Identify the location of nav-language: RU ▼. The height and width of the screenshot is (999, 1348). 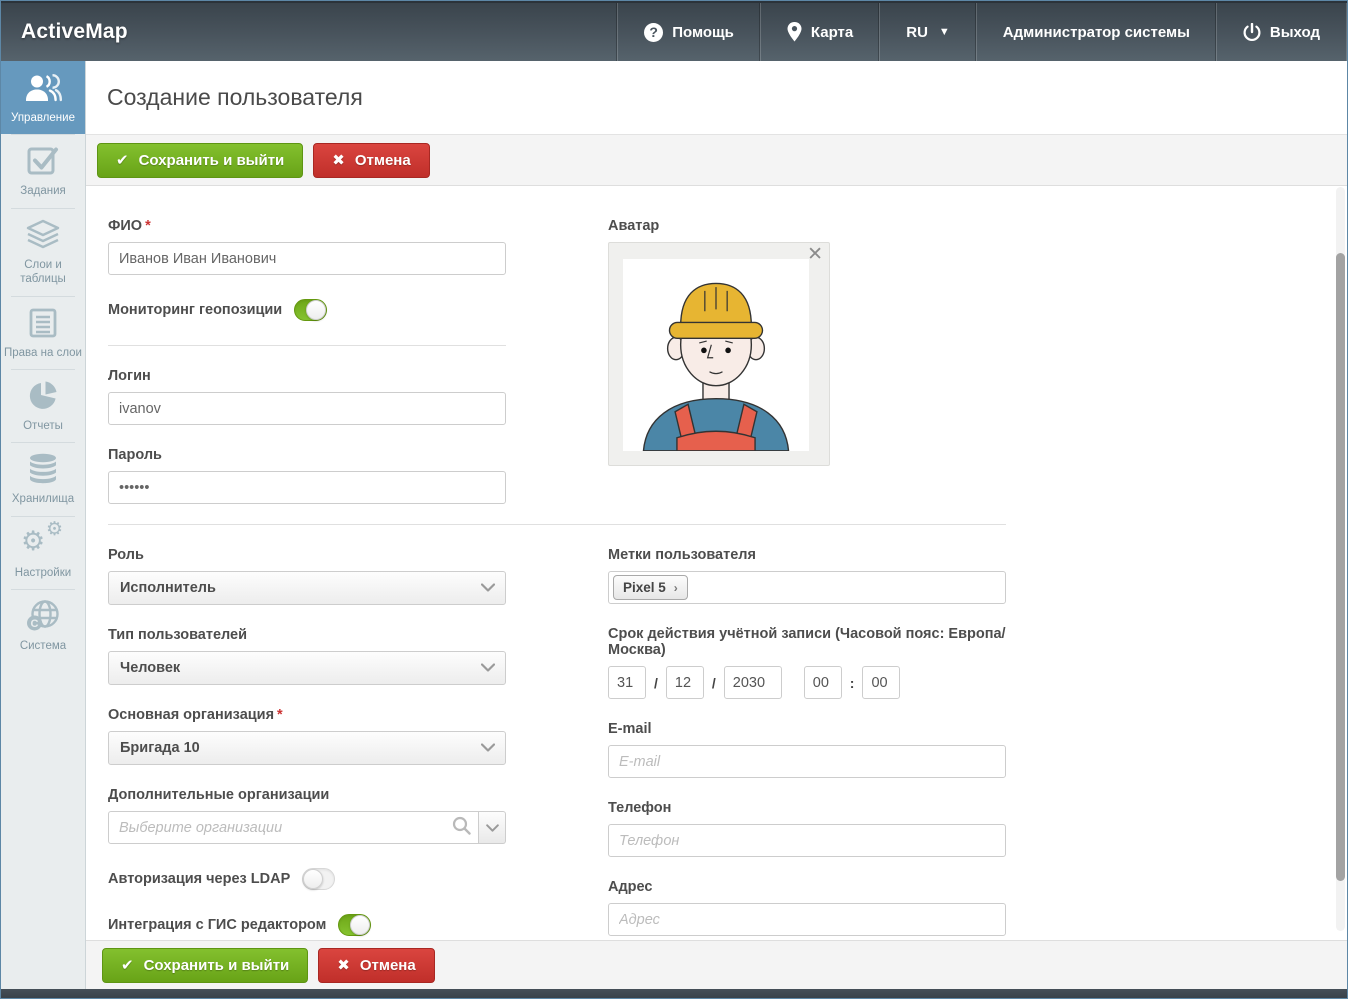
(927, 32).